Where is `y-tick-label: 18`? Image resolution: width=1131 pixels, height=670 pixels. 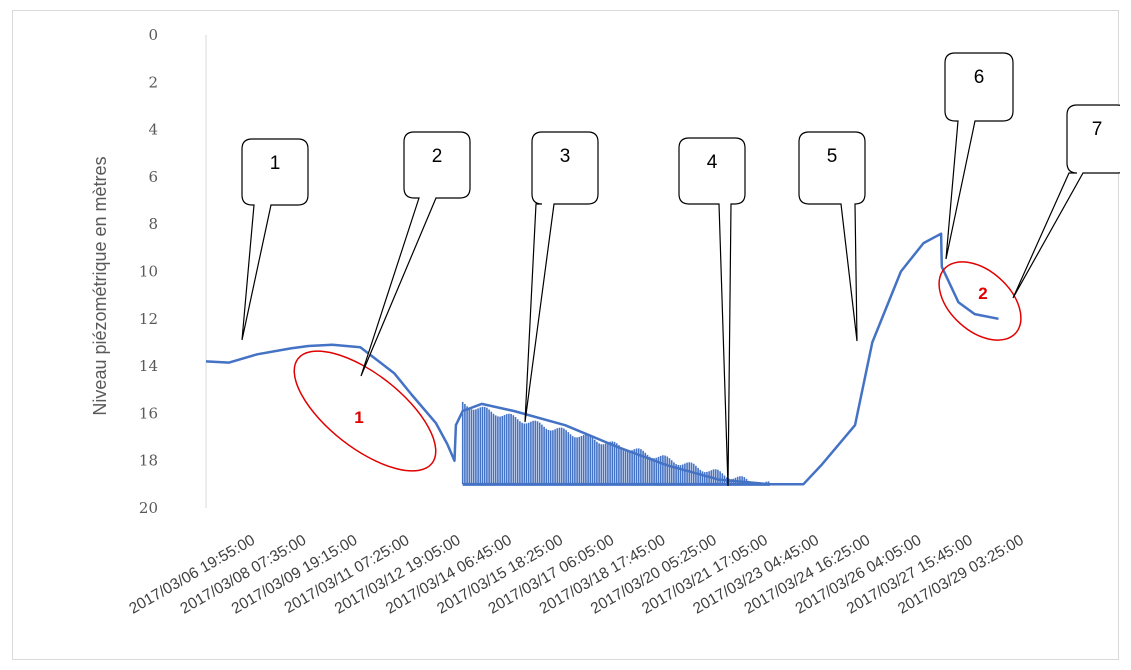
y-tick-label: 18 is located at coordinates (148, 461).